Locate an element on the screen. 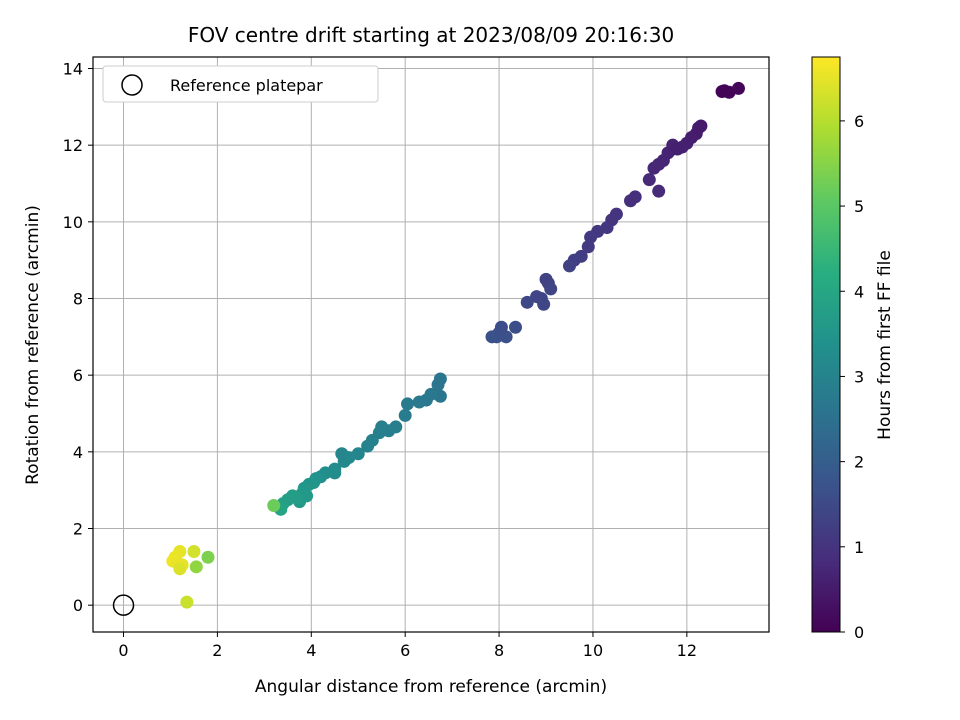 The height and width of the screenshot is (720, 960). colorbar-tick-label: 0 is located at coordinates (859, 632).